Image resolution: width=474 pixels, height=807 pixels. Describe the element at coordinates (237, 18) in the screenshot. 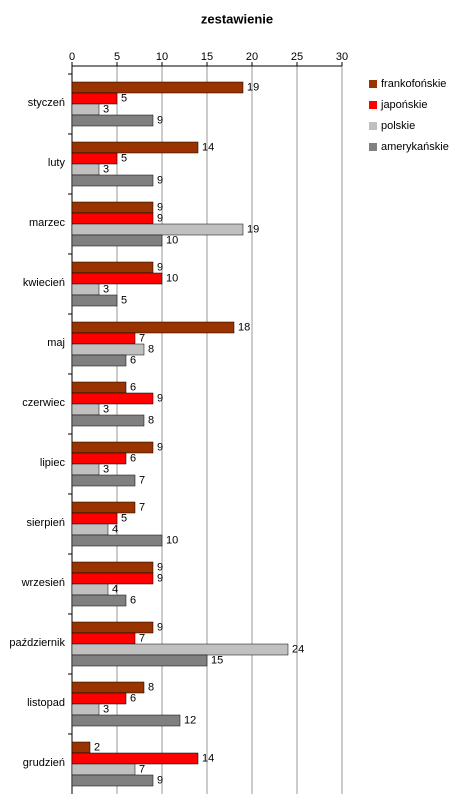

I see `chart-title: zestawienie` at that location.